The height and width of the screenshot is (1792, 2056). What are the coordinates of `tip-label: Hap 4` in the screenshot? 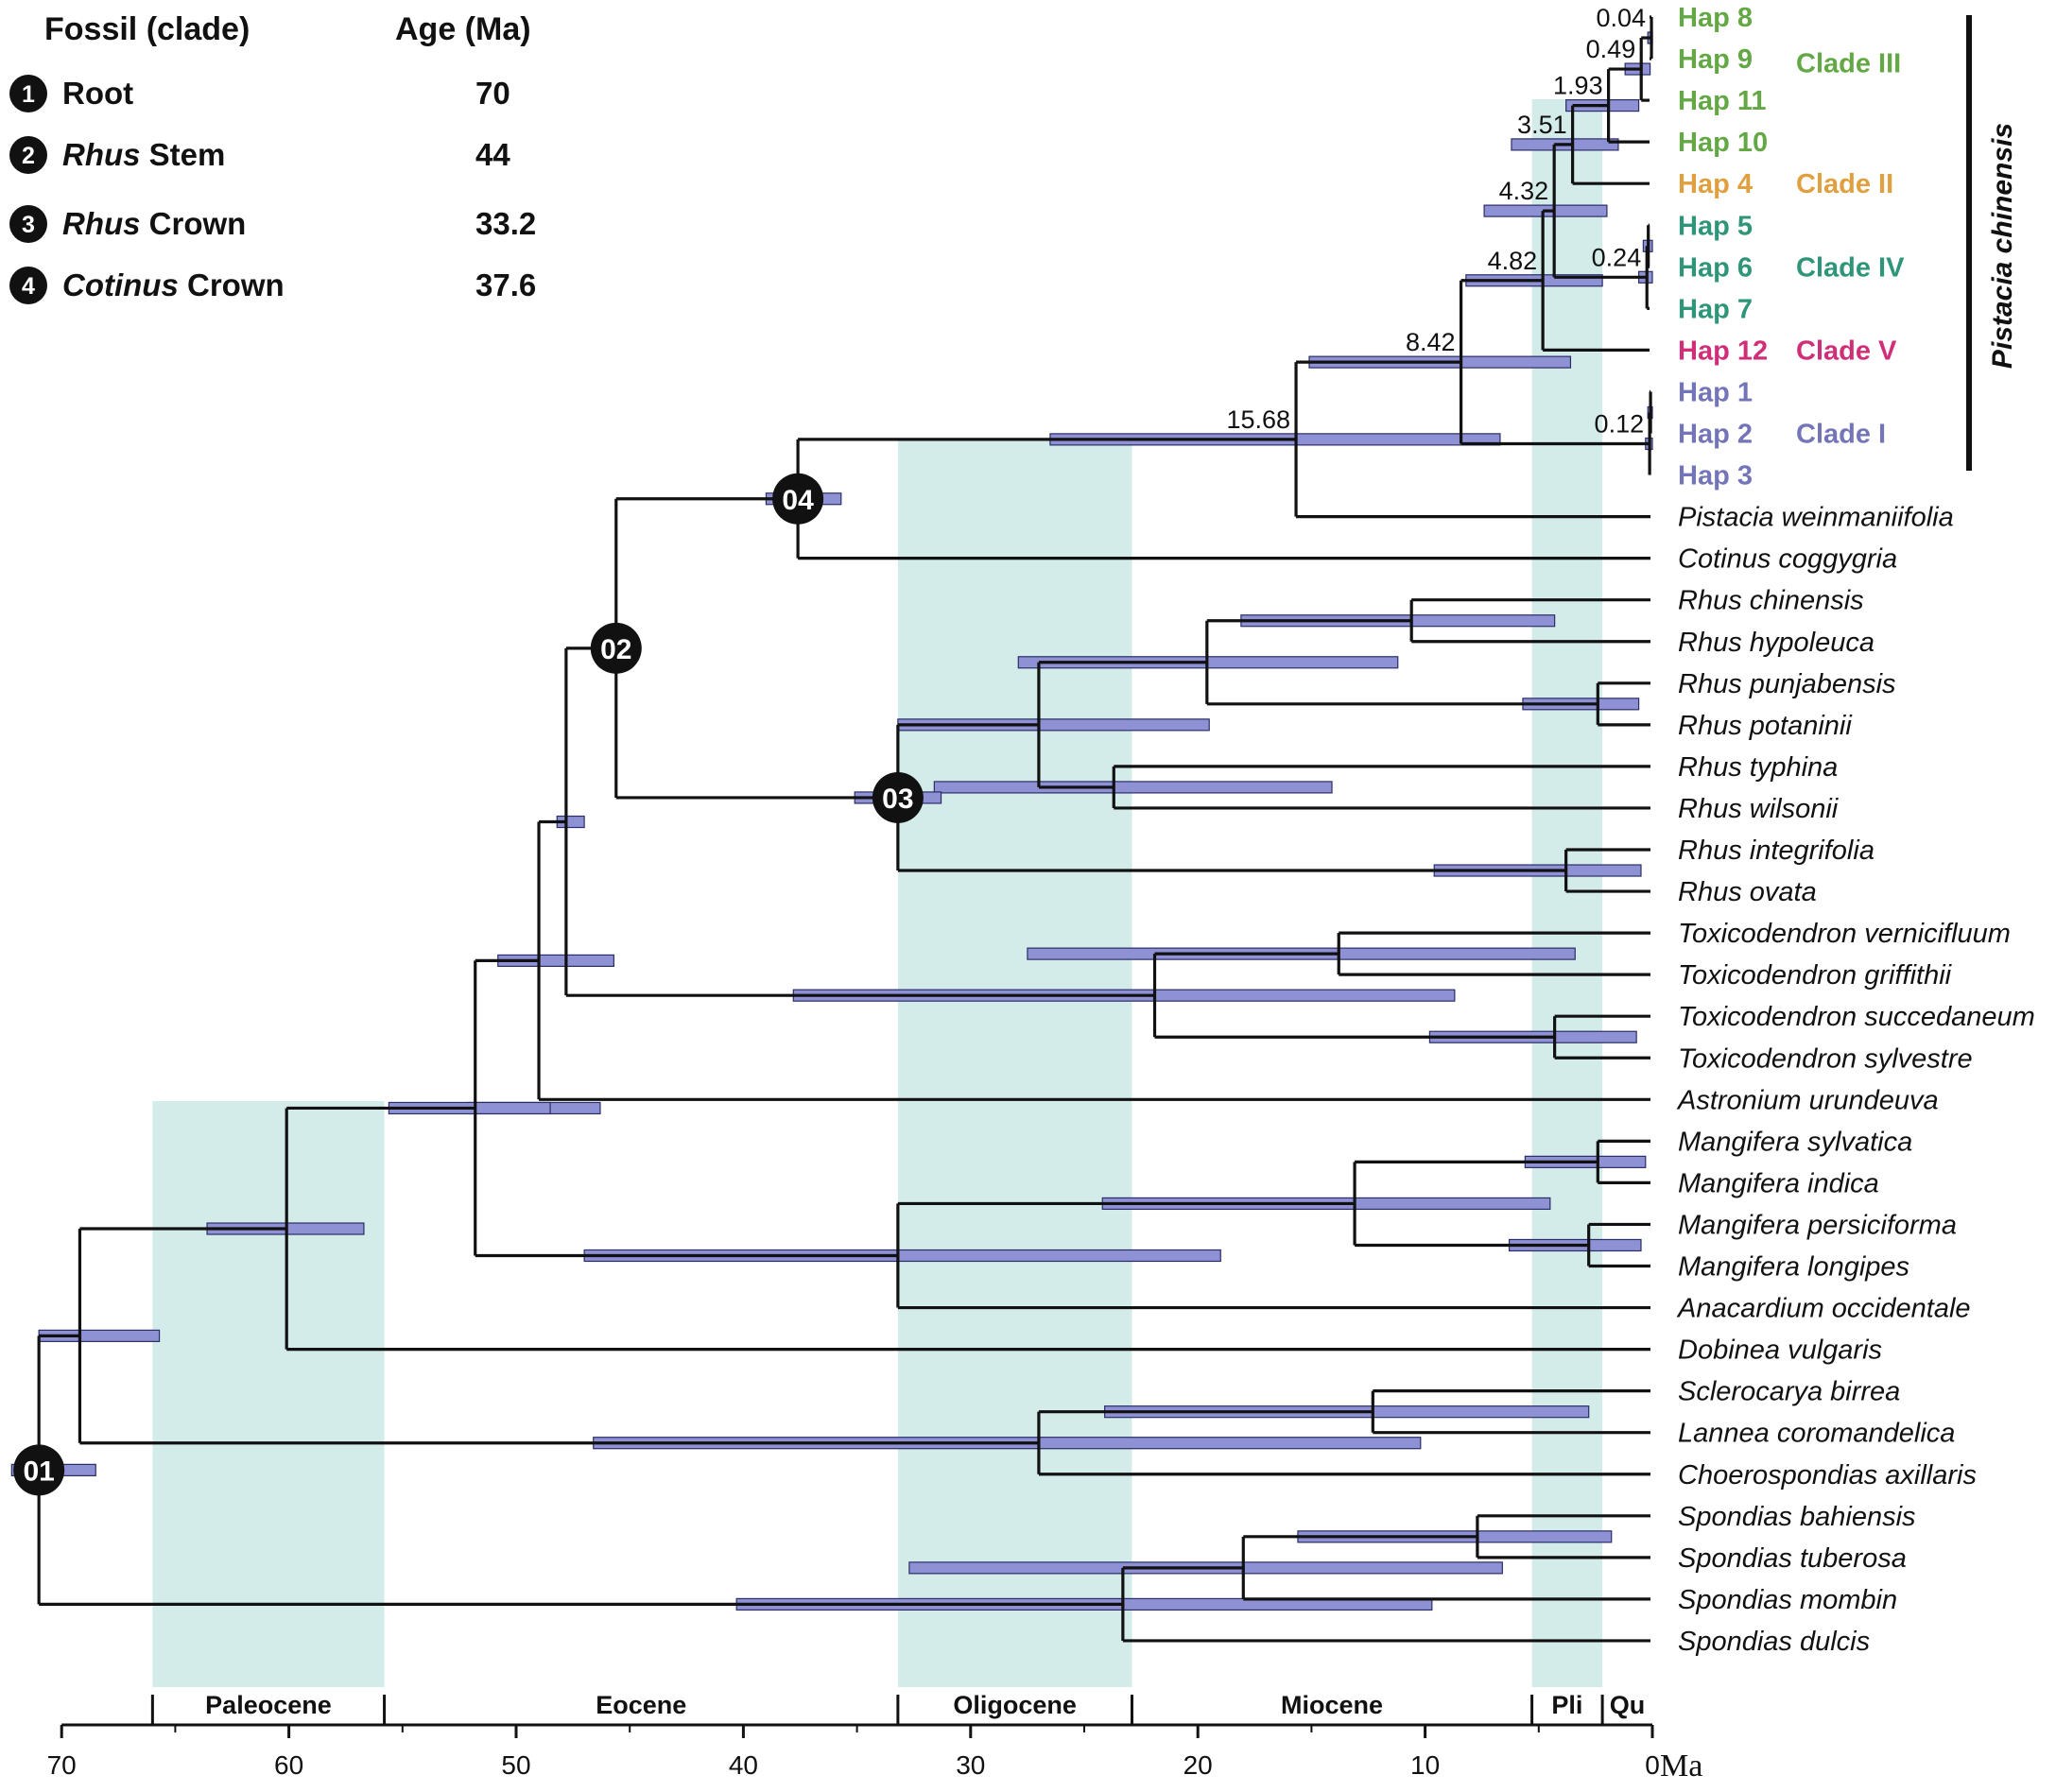 It's located at (1715, 184).